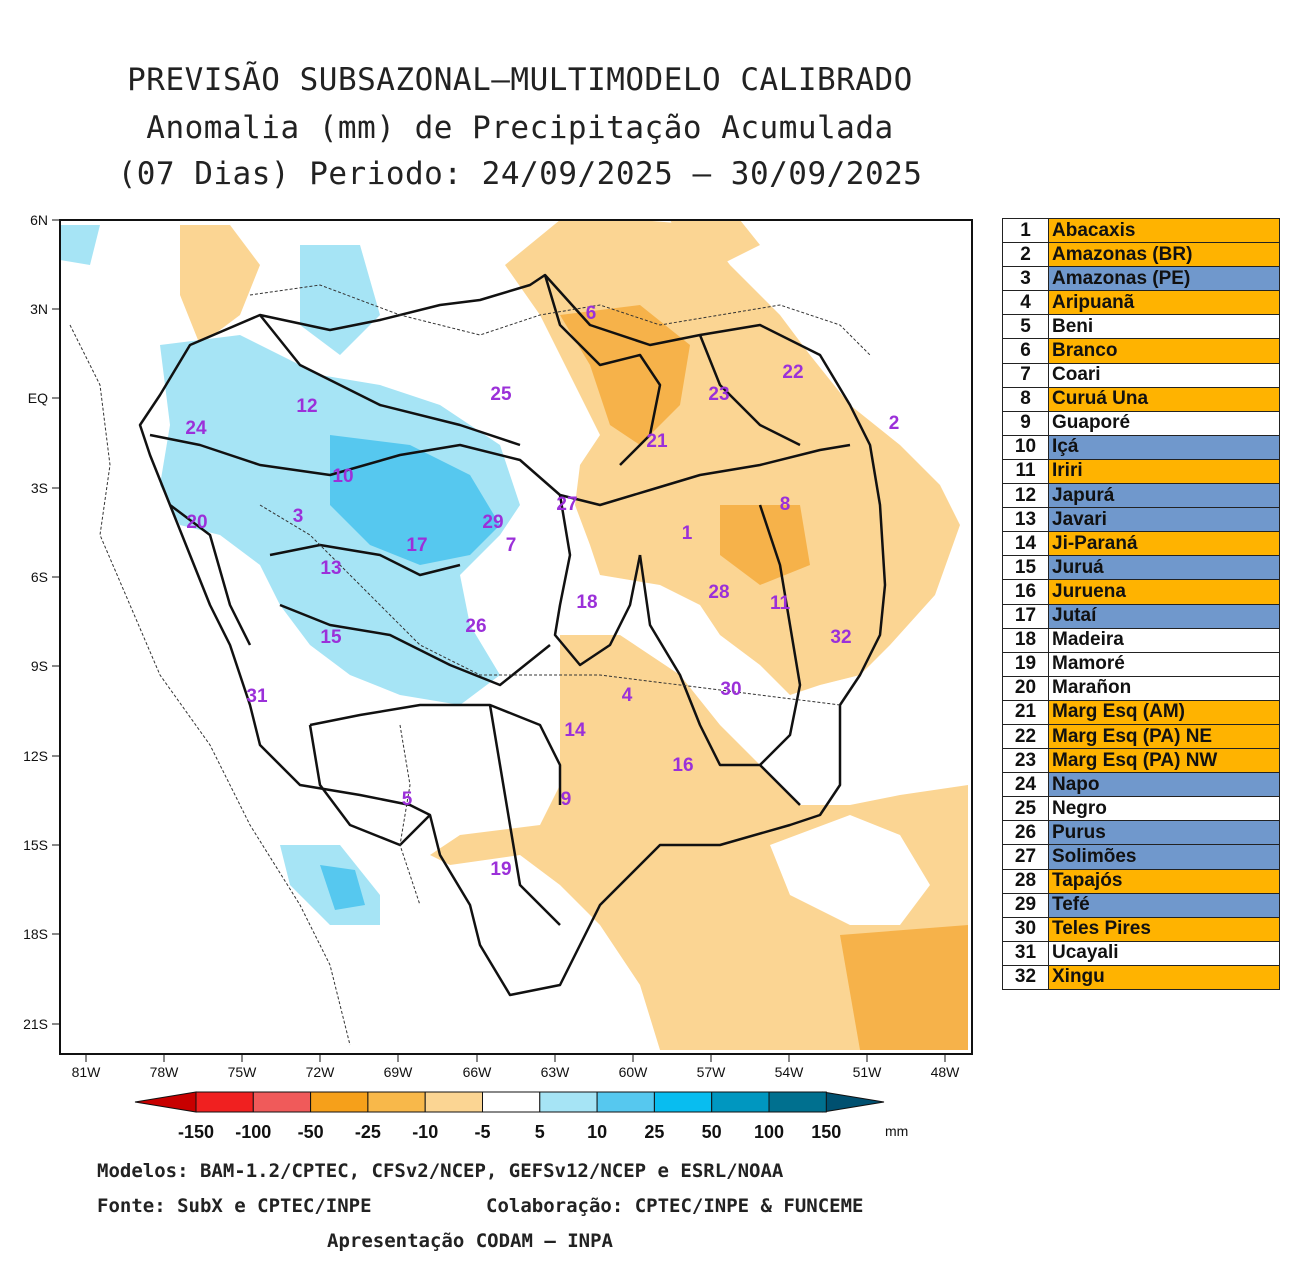  What do you see at coordinates (368, 1132) in the screenshot?
I see `colorbar-label: -25` at bounding box center [368, 1132].